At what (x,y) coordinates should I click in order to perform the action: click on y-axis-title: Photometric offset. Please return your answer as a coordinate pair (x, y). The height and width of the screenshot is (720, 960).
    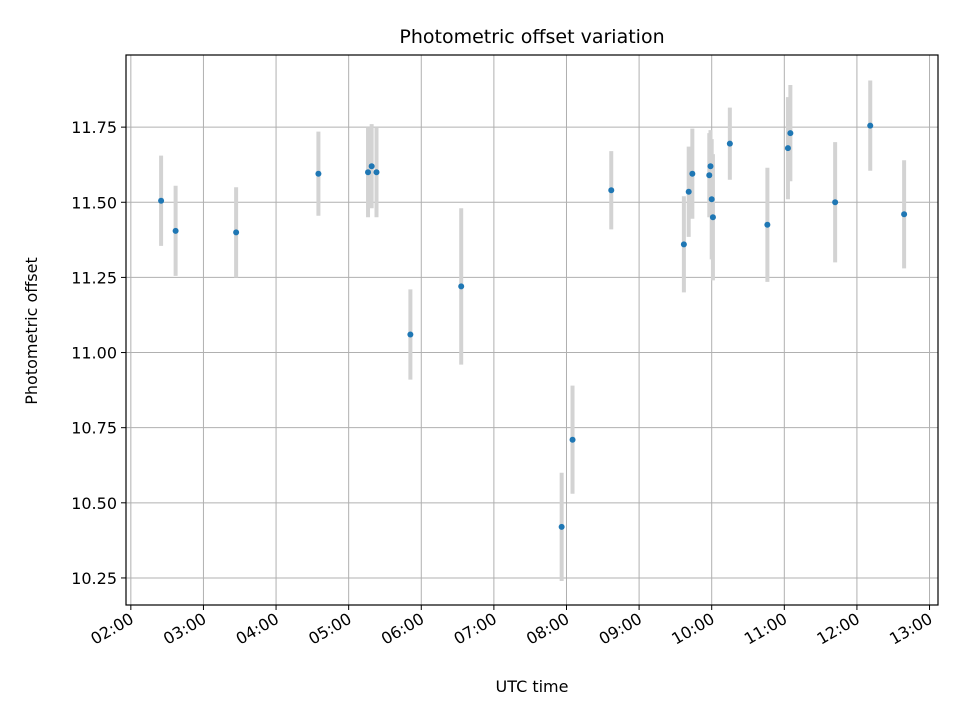
    Looking at the image, I should click on (31, 331).